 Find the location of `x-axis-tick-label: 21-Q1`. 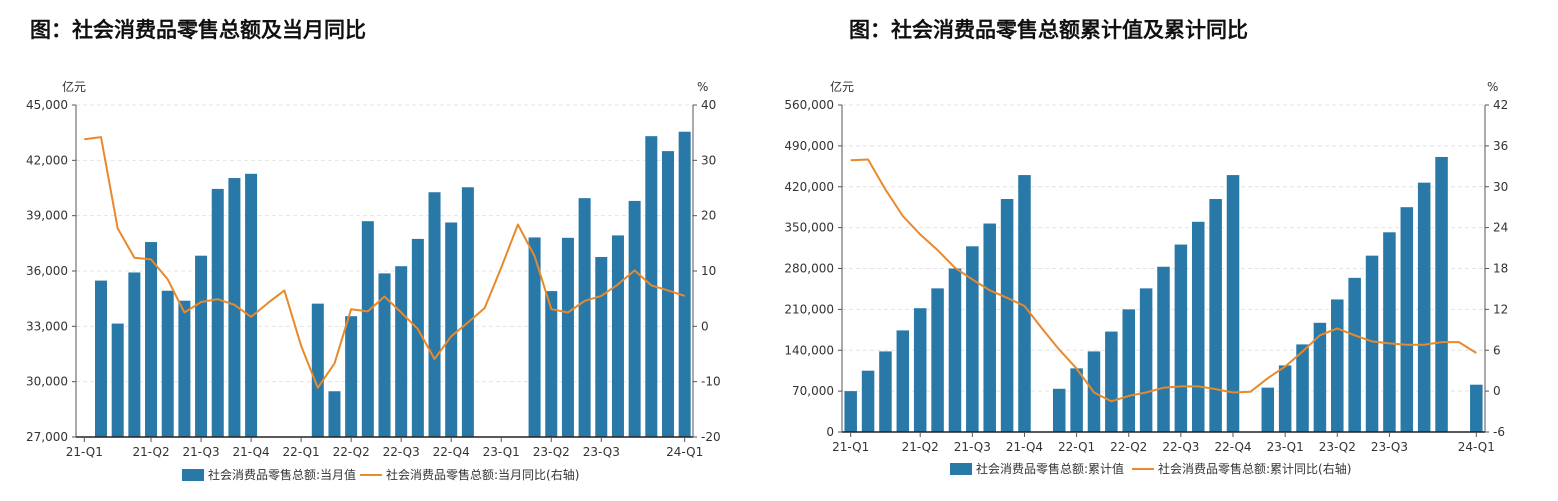

x-axis-tick-label: 21-Q1 is located at coordinates (850, 447).